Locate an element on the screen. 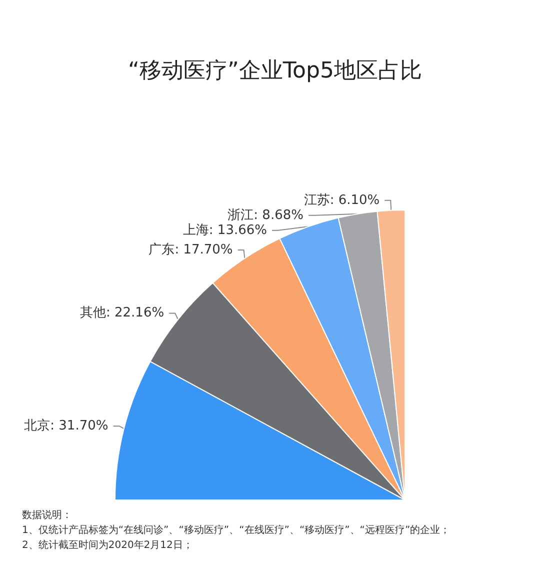 This screenshot has height=583, width=550. slice-label: 广东: 17.70% is located at coordinates (190, 250).